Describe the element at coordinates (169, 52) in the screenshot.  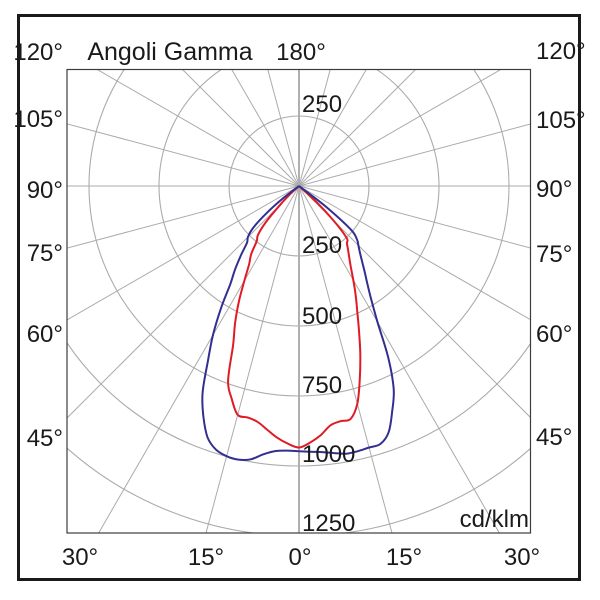
I see `chart-title: Angoli Gamma` at that location.